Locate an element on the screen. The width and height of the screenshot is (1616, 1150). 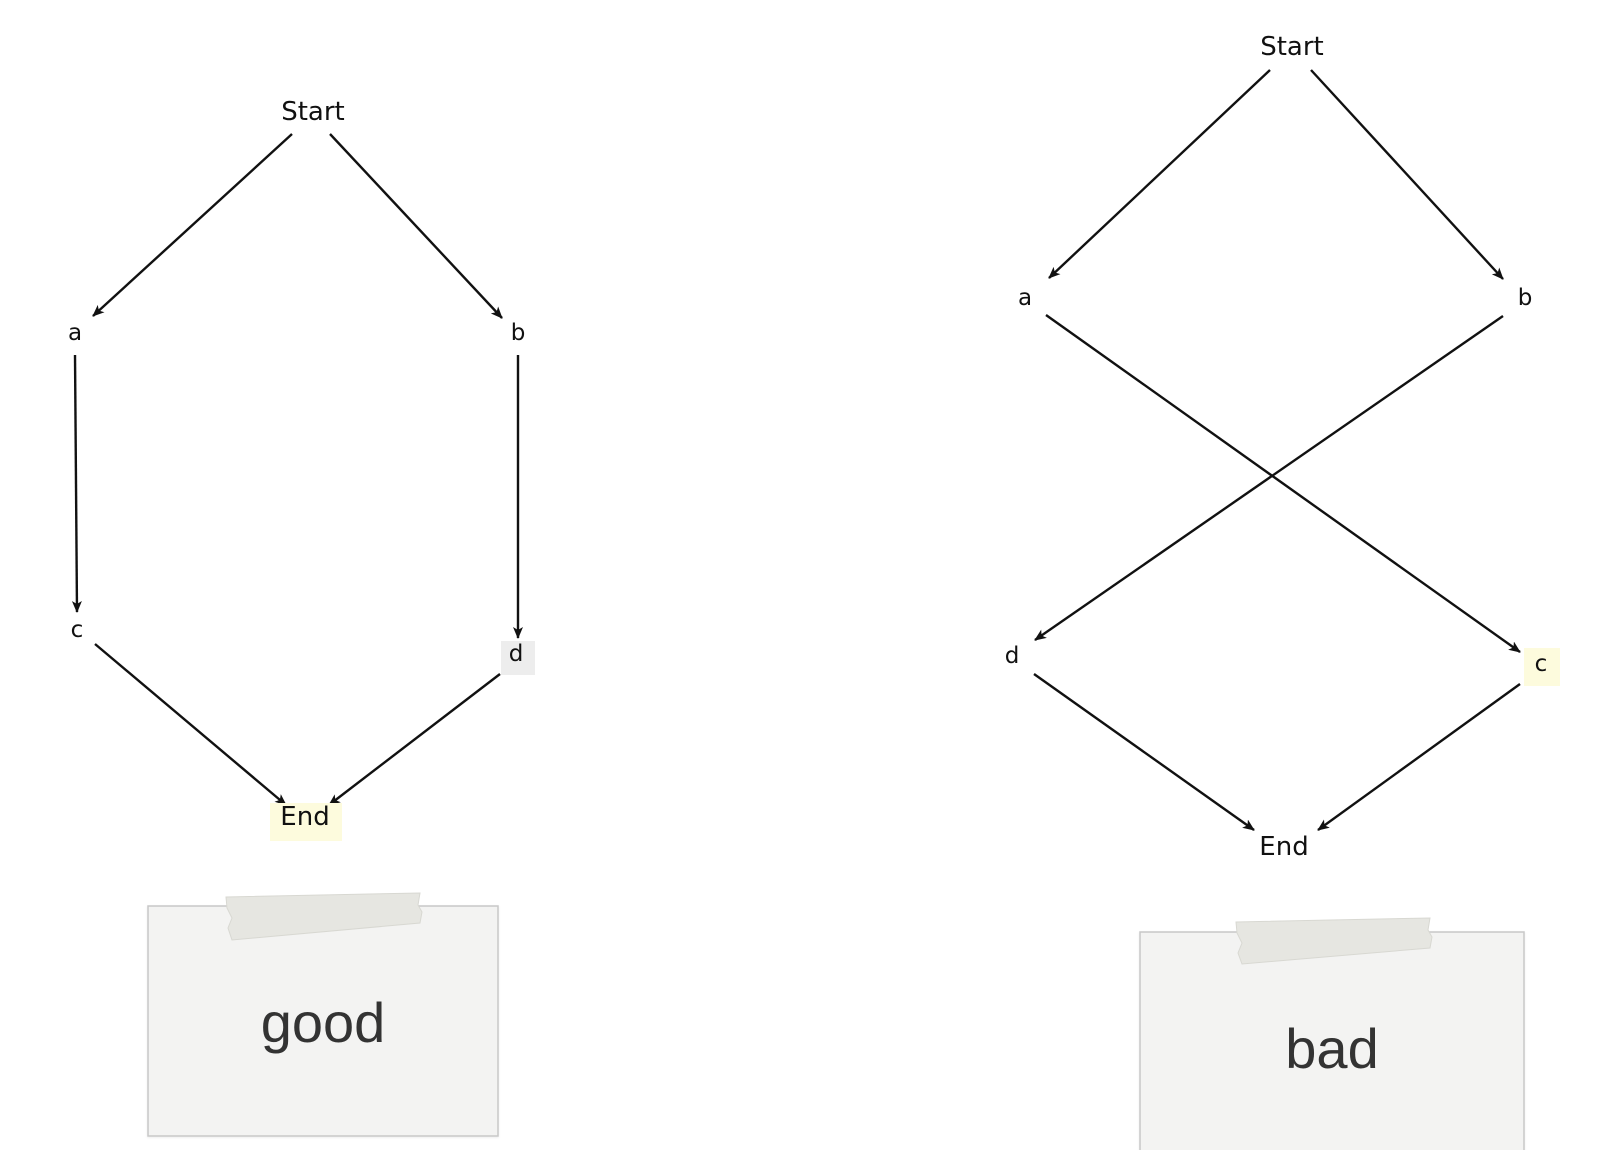
bad-node-start-label: Start is located at coordinates (1292, 47).